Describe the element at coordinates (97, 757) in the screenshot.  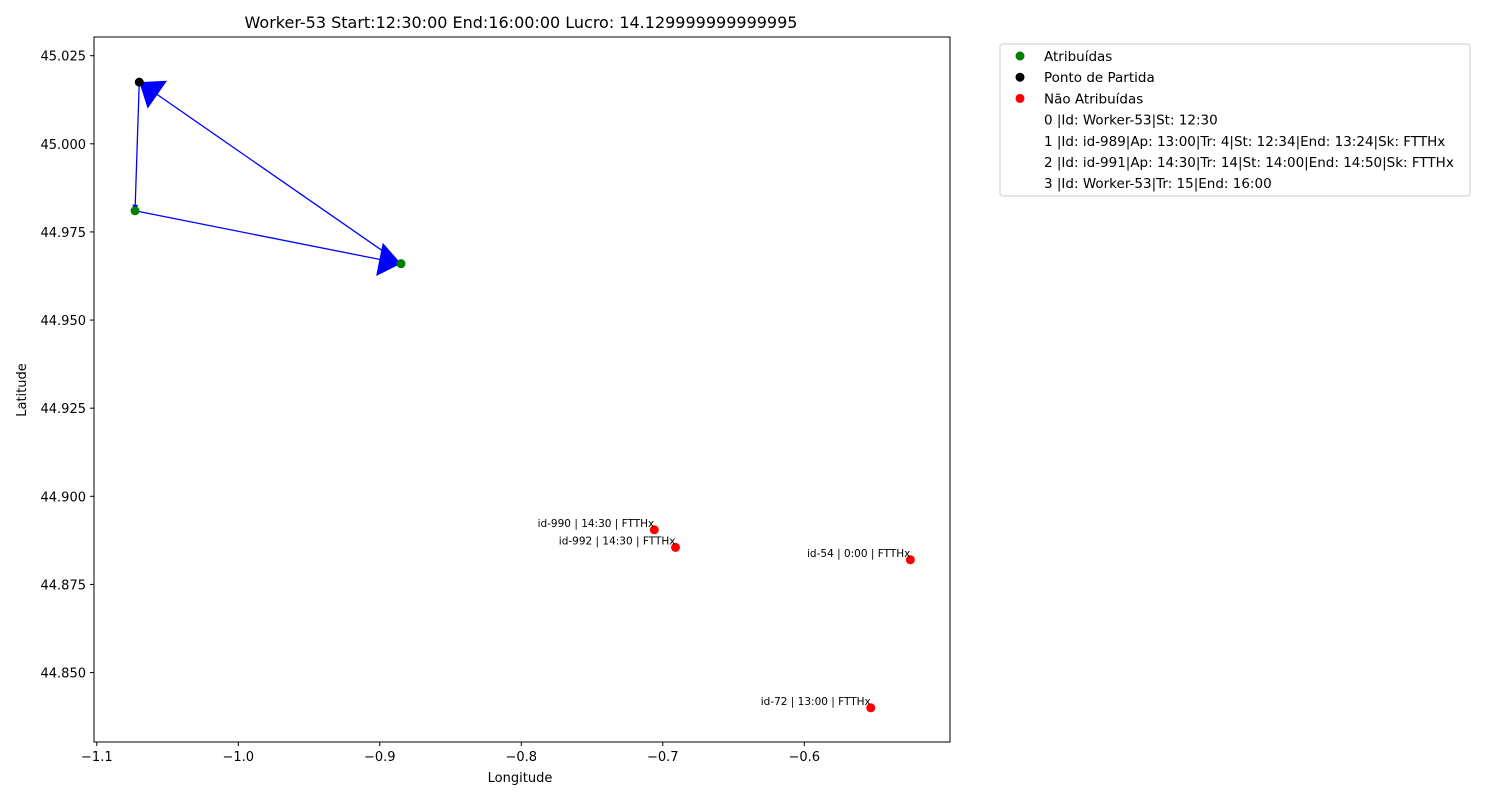
I see `x-tick-label: −1.1` at that location.